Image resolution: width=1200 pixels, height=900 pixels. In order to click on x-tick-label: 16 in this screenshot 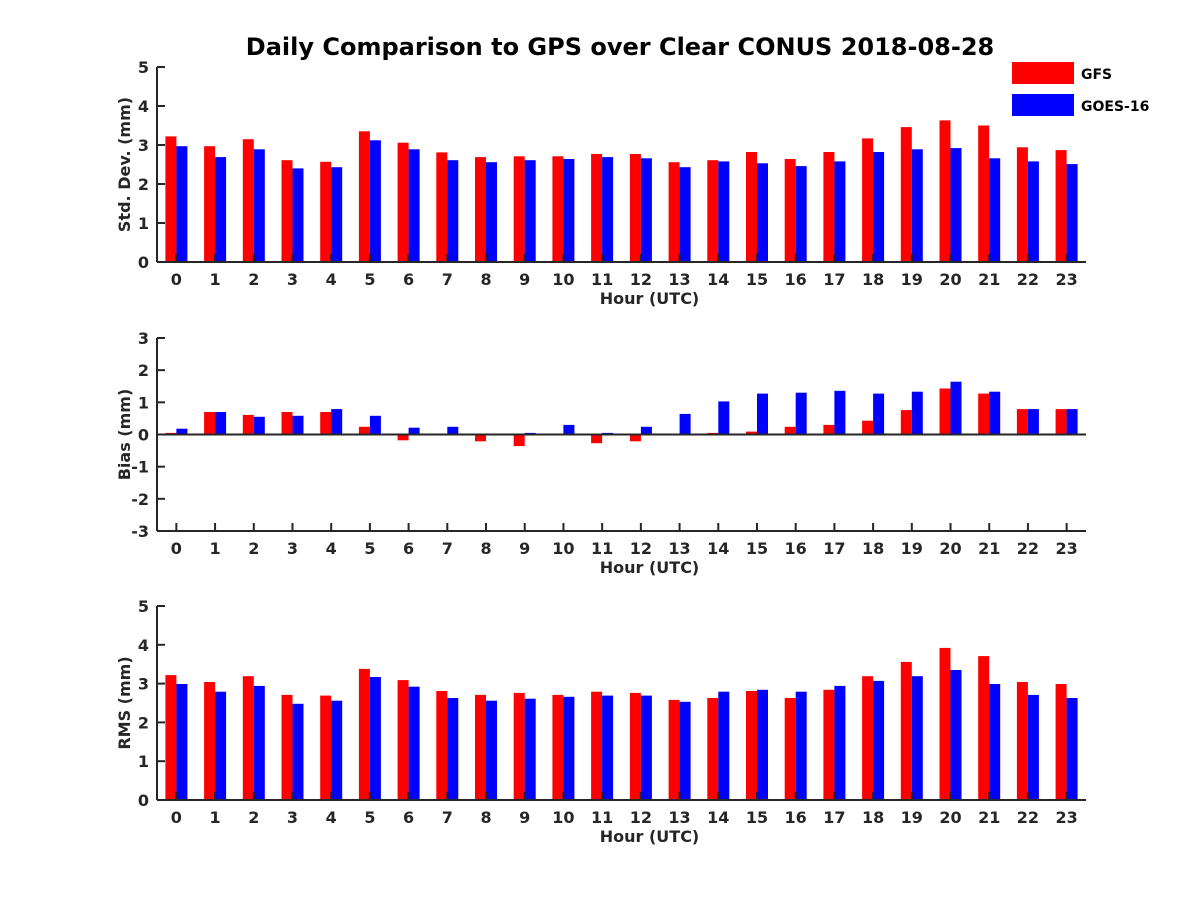, I will do `click(796, 279)`.